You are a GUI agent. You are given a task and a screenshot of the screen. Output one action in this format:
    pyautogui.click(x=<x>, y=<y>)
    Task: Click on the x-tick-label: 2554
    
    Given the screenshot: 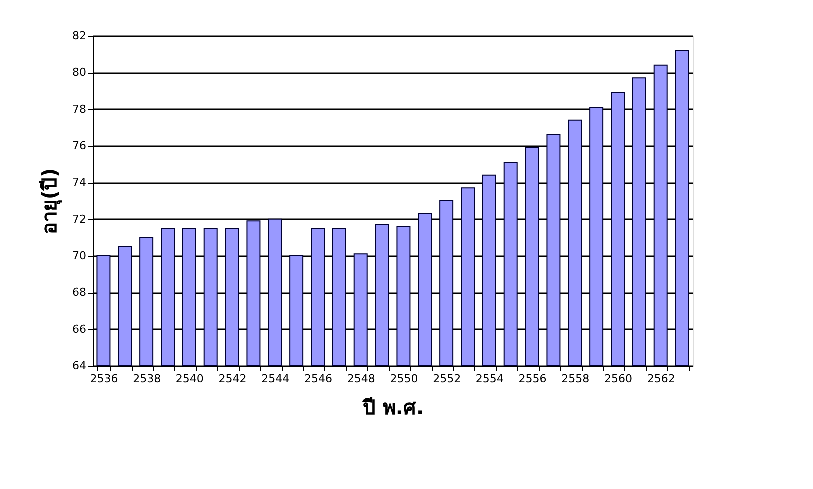 What is the action you would take?
    pyautogui.click(x=490, y=379)
    